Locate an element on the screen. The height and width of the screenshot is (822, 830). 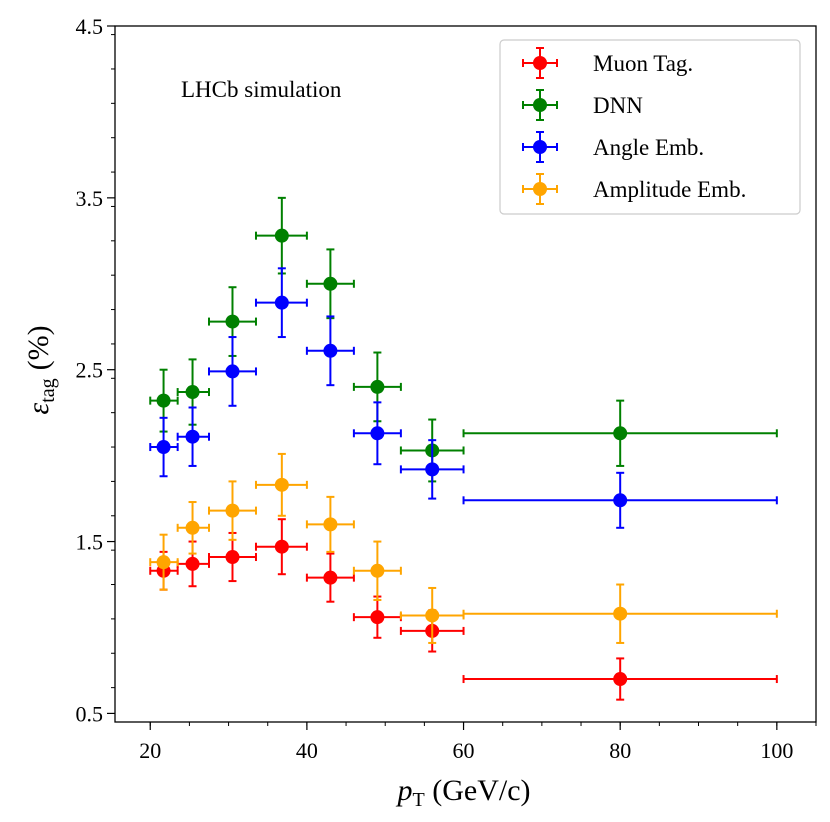
legend-label: Muon Tag. is located at coordinates (643, 63).